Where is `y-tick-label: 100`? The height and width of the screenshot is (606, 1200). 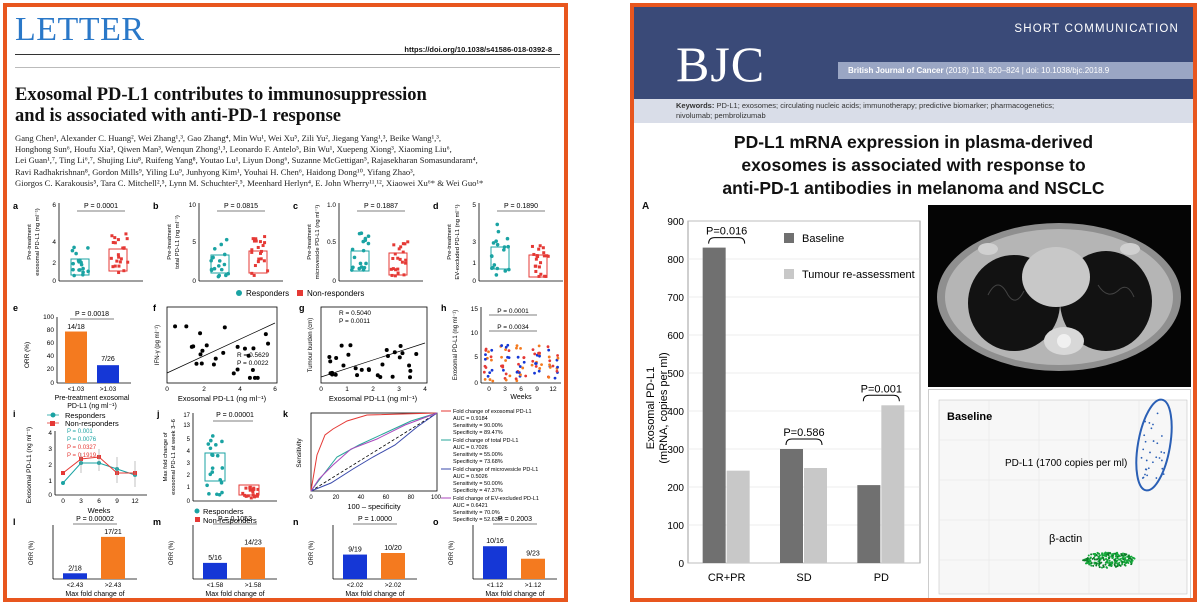
y-tick-label: 100 is located at coordinates (675, 526).